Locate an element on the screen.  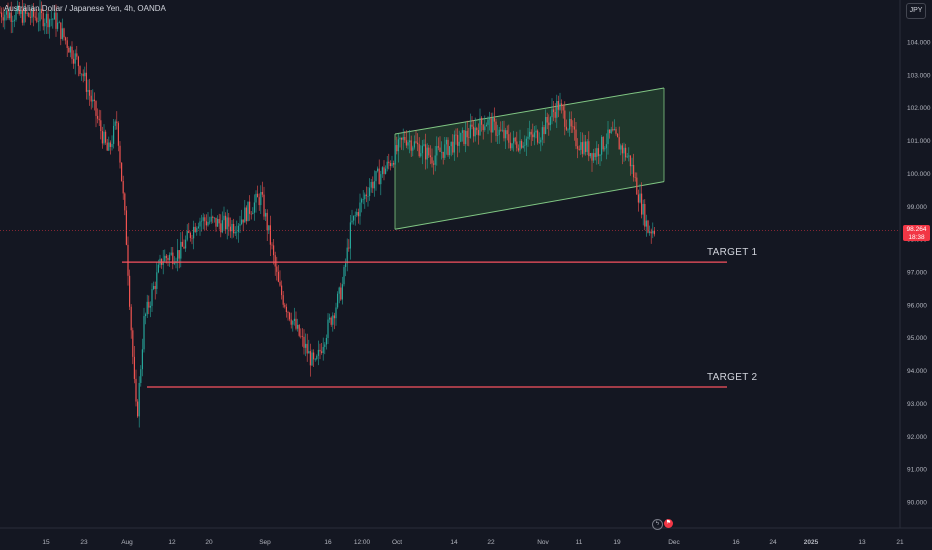
price-tick-label: 90.000 is located at coordinates (917, 503).